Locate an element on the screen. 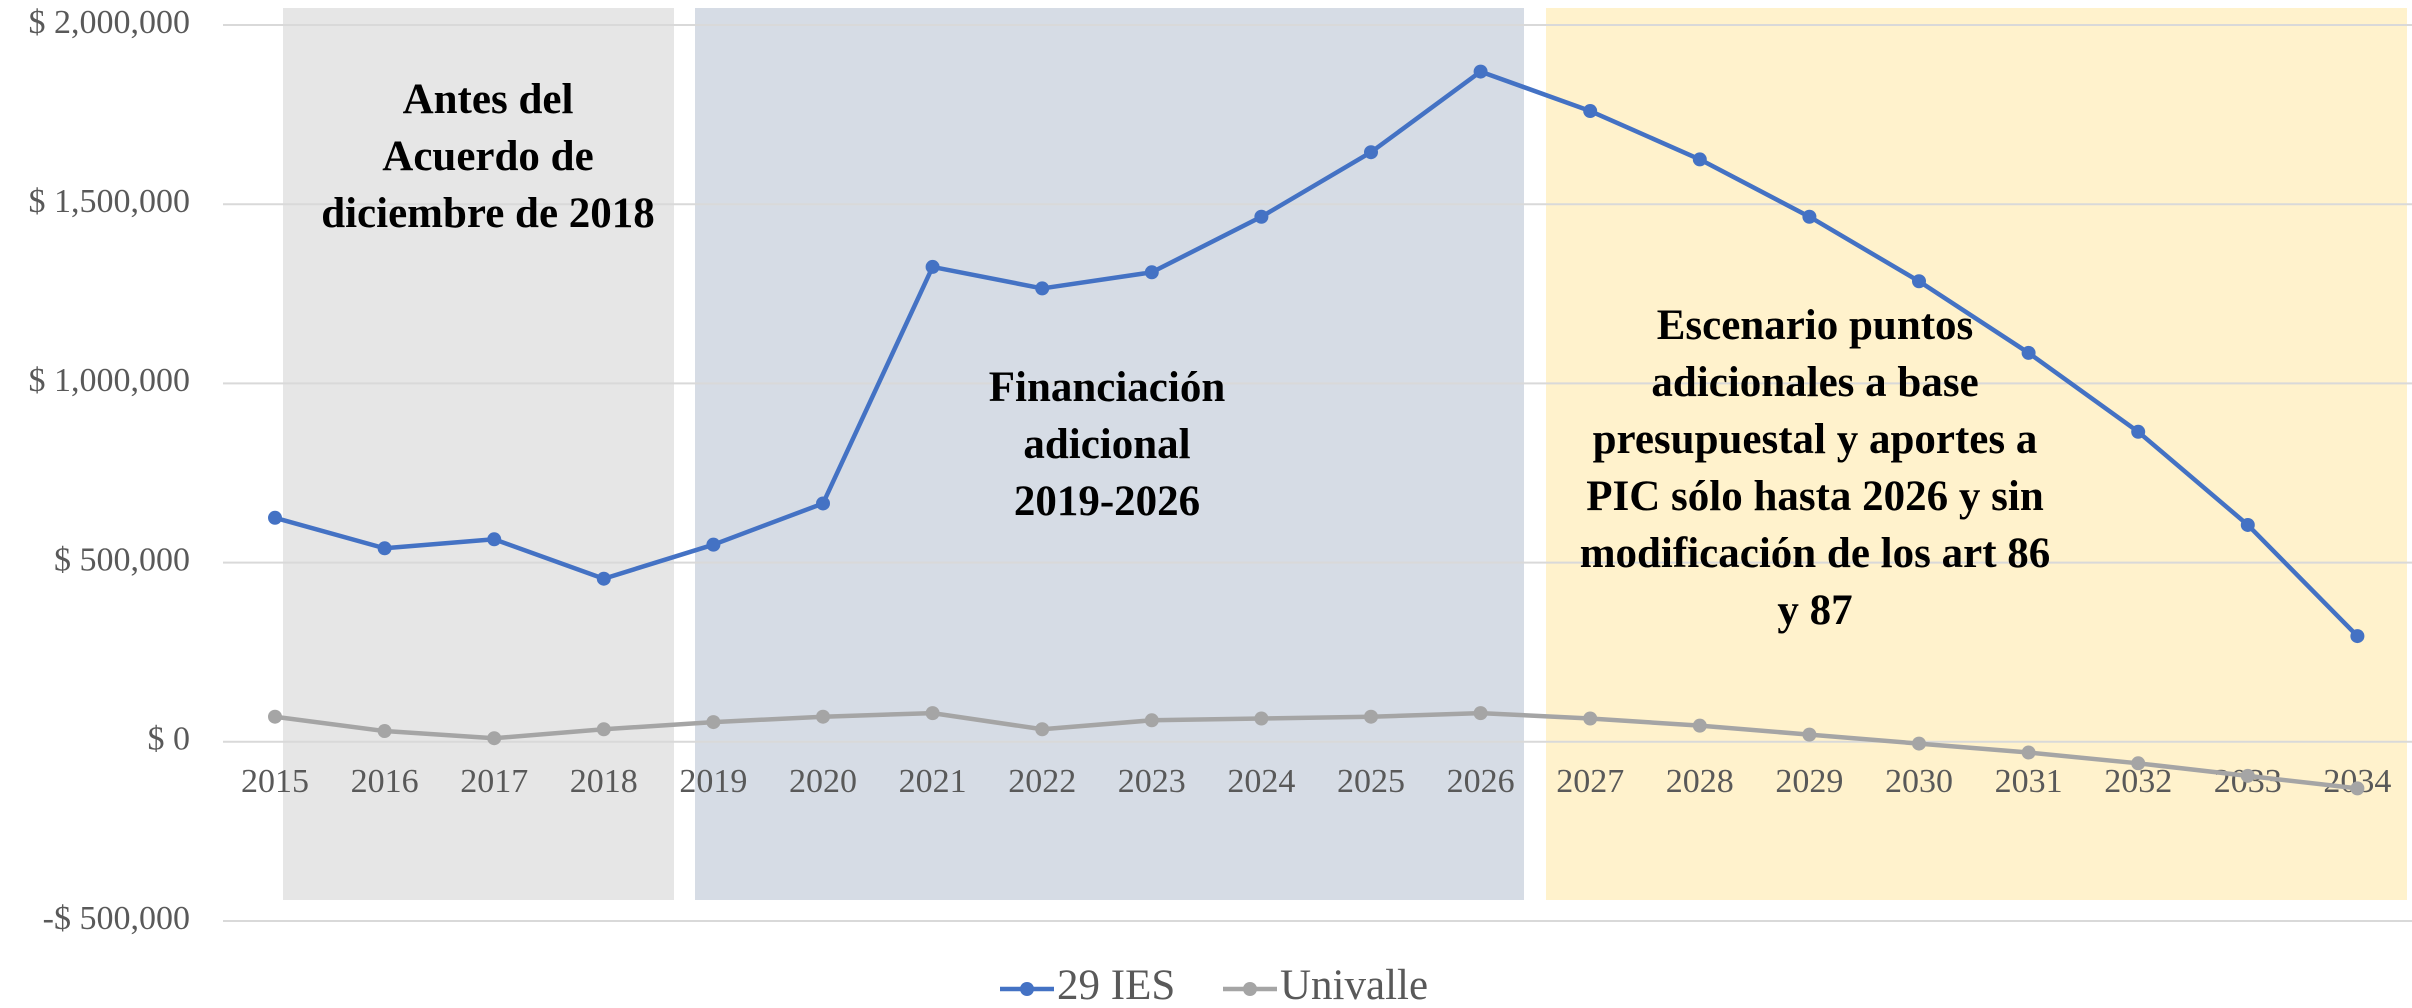 The width and height of the screenshot is (2412, 1008). x-tick-label: 2028 is located at coordinates (1700, 781).